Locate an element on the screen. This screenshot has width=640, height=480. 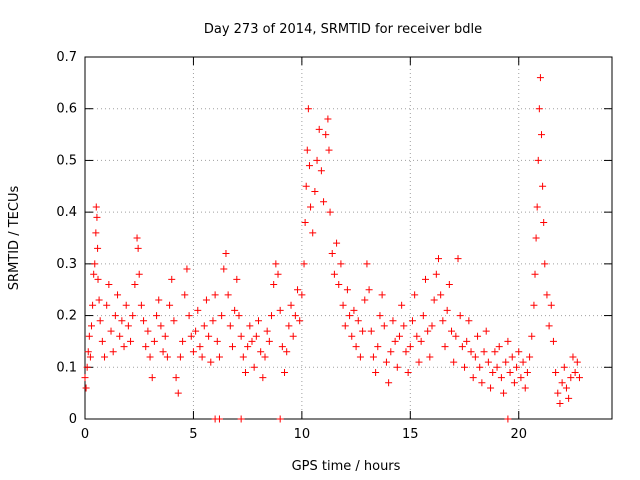
y-tick-label: 0.5 is located at coordinates (66, 160).